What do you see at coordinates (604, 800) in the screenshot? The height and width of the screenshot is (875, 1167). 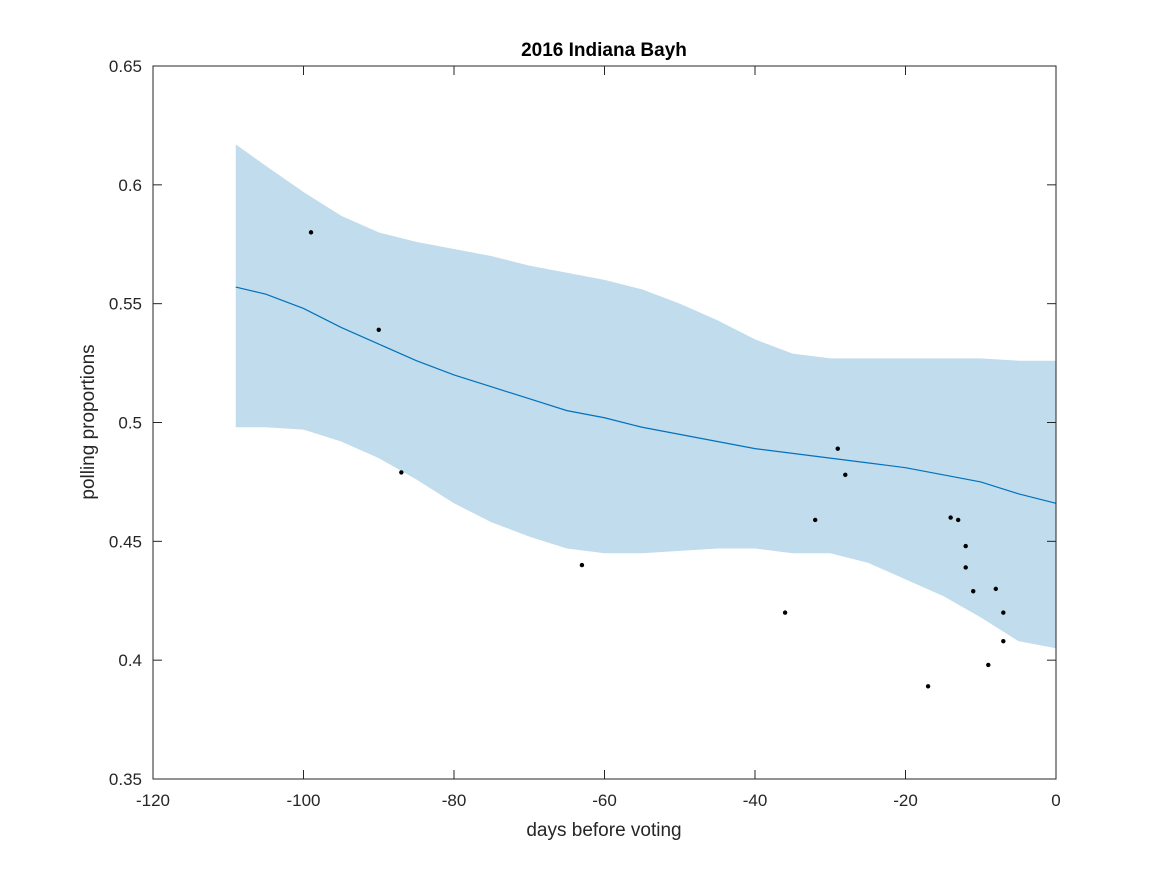 I see `x-tick-label: -60` at bounding box center [604, 800].